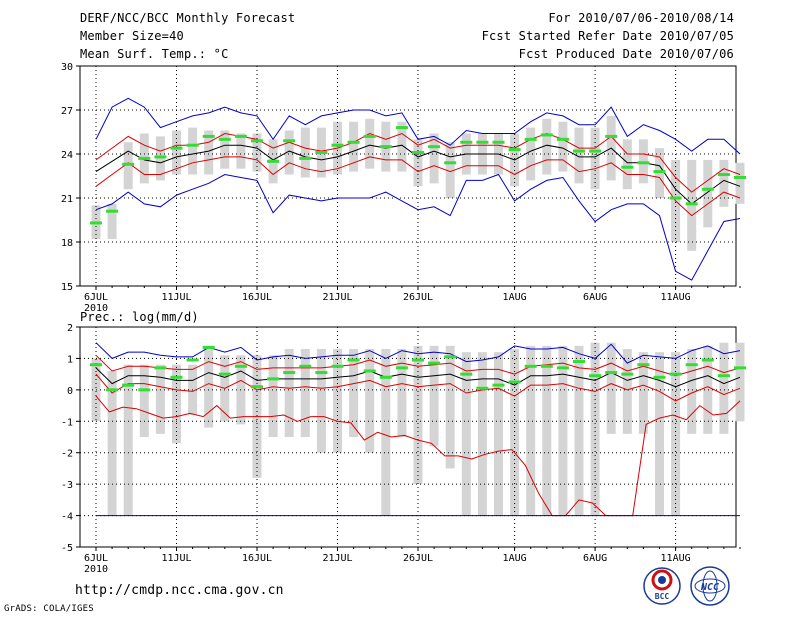 The width and height of the screenshot is (800, 618). I want to click on prec-line-mean, so click(418, 377).